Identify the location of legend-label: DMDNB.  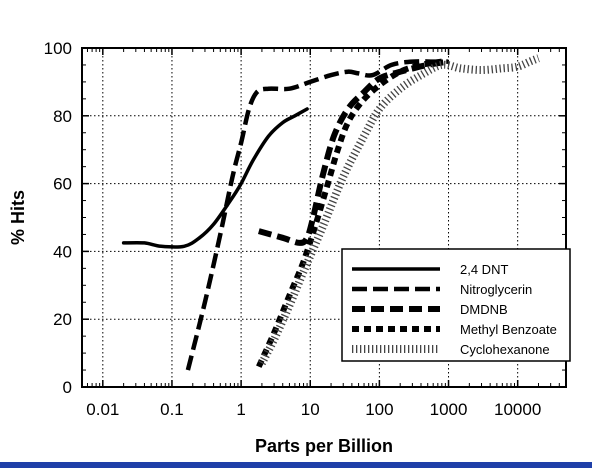
(484, 309).